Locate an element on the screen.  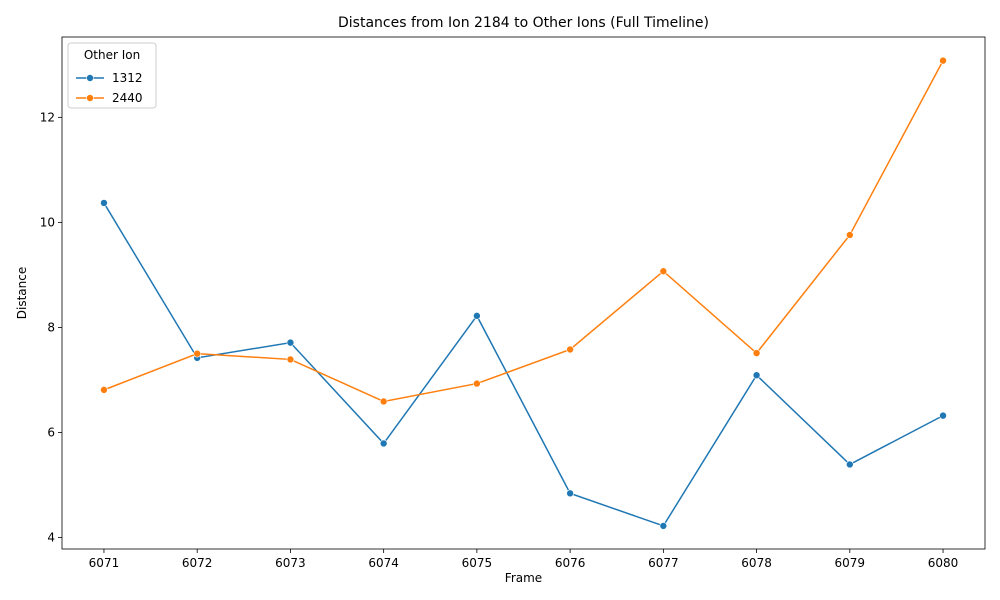
x-tick-label: 6071 is located at coordinates (104, 563).